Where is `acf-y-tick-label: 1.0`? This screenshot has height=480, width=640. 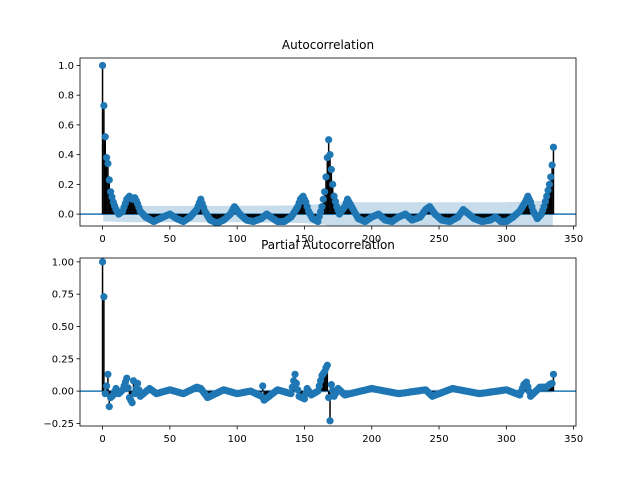
acf-y-tick-label: 1.0 is located at coordinates (66, 66).